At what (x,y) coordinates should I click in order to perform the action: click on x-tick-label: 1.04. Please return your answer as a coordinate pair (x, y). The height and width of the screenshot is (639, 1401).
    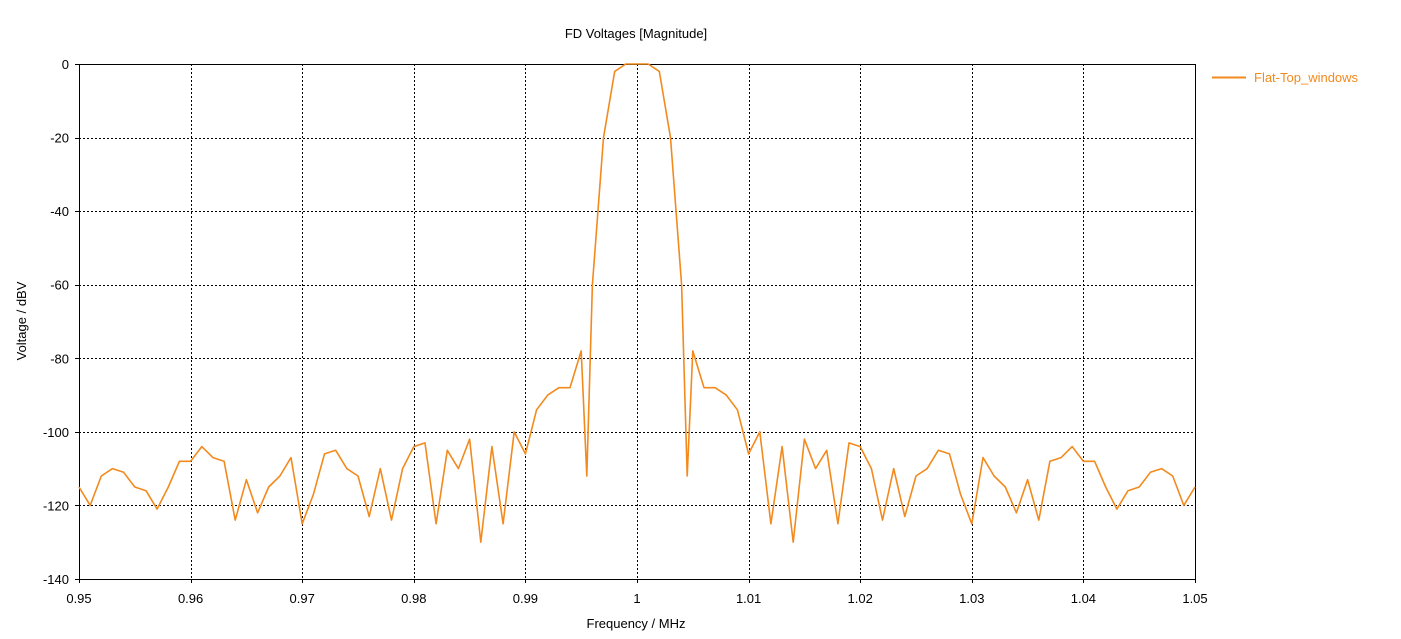
    Looking at the image, I should click on (1083, 598).